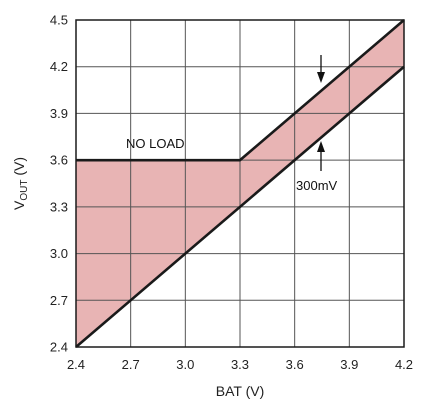 The width and height of the screenshot is (435, 413). Describe the element at coordinates (19, 205) in the screenshot. I see `y-axis-label-main: V` at that location.